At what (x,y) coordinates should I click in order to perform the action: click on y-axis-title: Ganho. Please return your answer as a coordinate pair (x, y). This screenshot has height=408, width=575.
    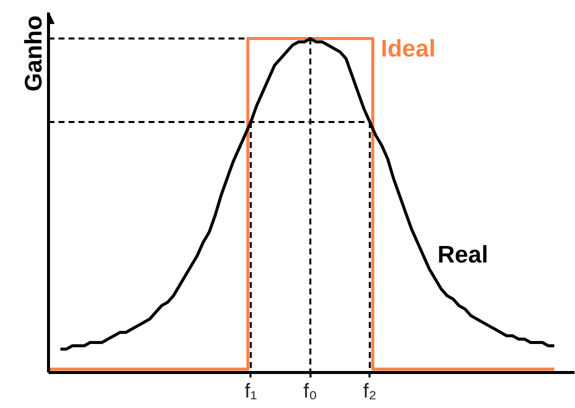
    Looking at the image, I should click on (34, 53).